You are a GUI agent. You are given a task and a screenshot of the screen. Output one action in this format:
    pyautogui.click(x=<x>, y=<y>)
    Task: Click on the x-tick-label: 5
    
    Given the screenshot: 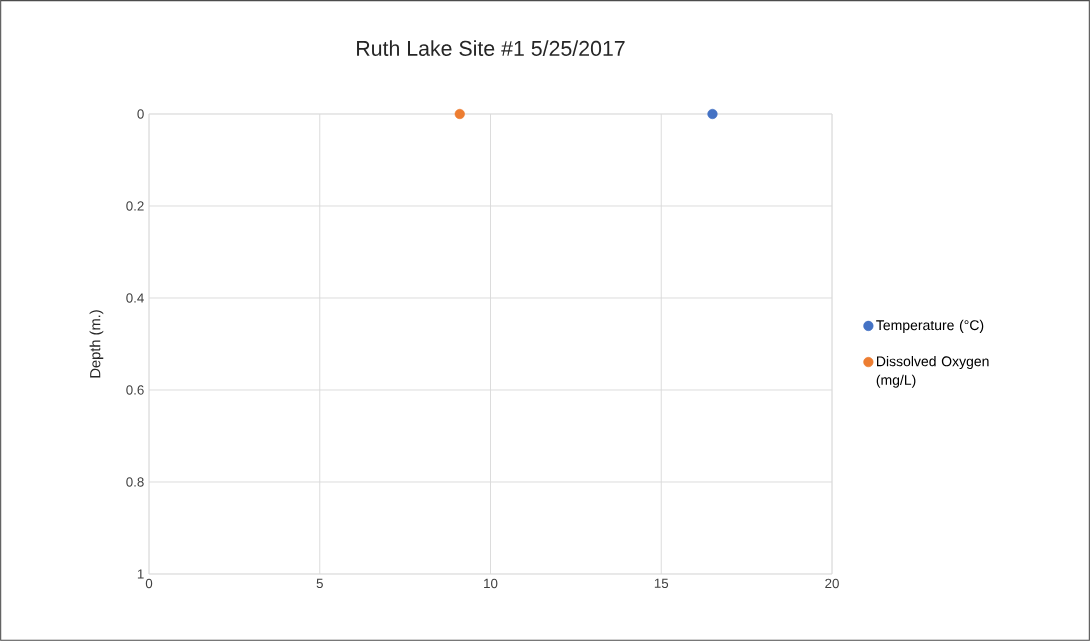 What is the action you would take?
    pyautogui.click(x=319, y=583)
    